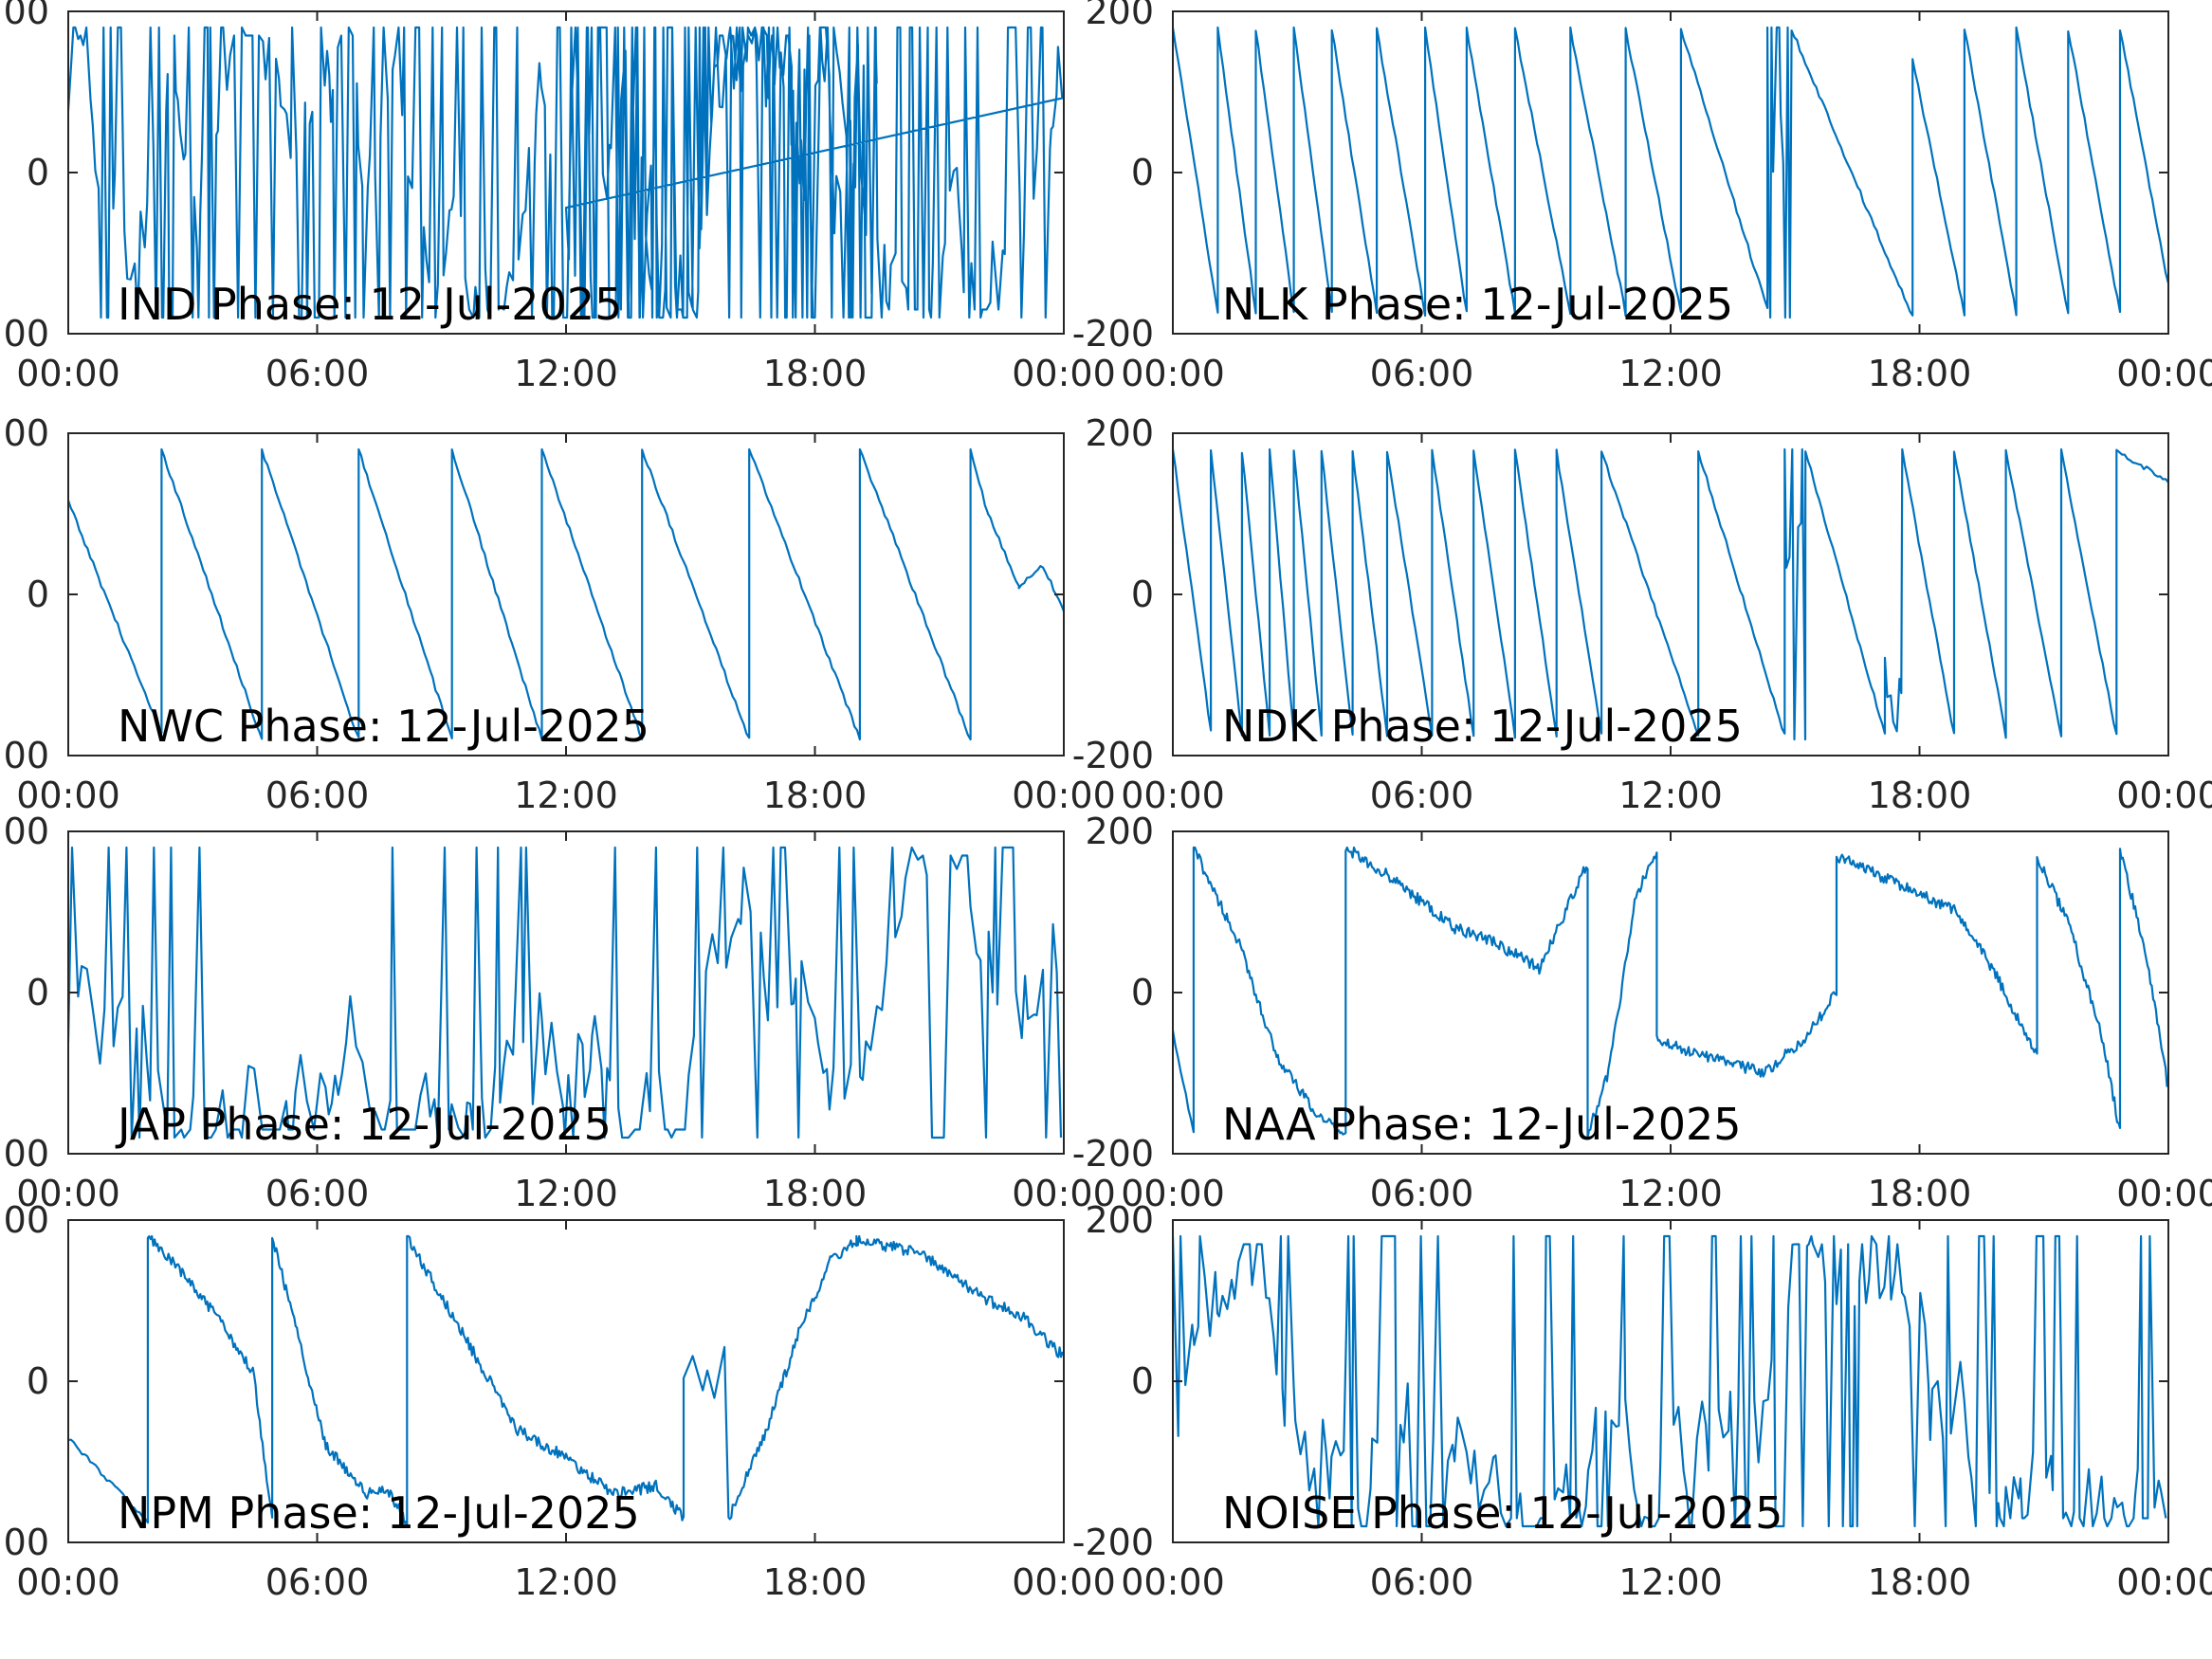 This screenshot has height=1659, width=2212. What do you see at coordinates (370, 304) in the screenshot?
I see `panel-title-ind: IND Phase: 12-Jul-2025` at bounding box center [370, 304].